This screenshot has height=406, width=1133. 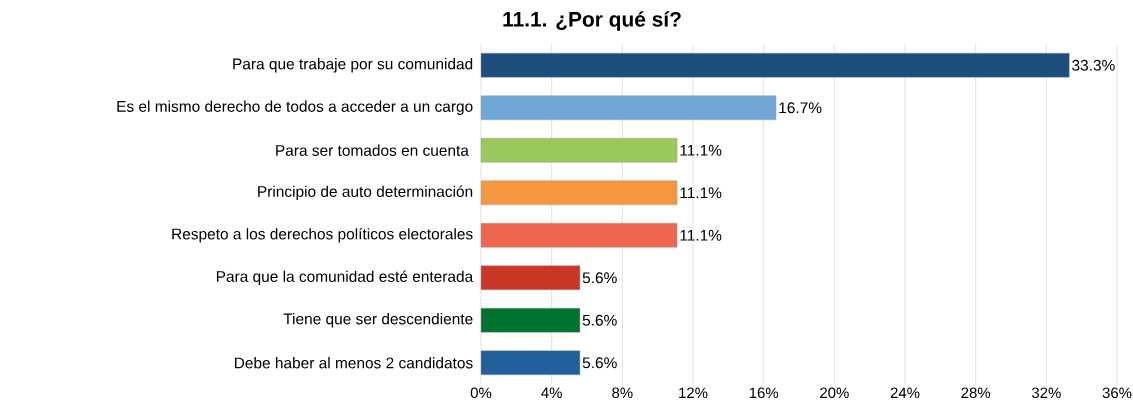 What do you see at coordinates (372, 150) in the screenshot?
I see `y-tick-label: Para ser tomados en cuenta` at bounding box center [372, 150].